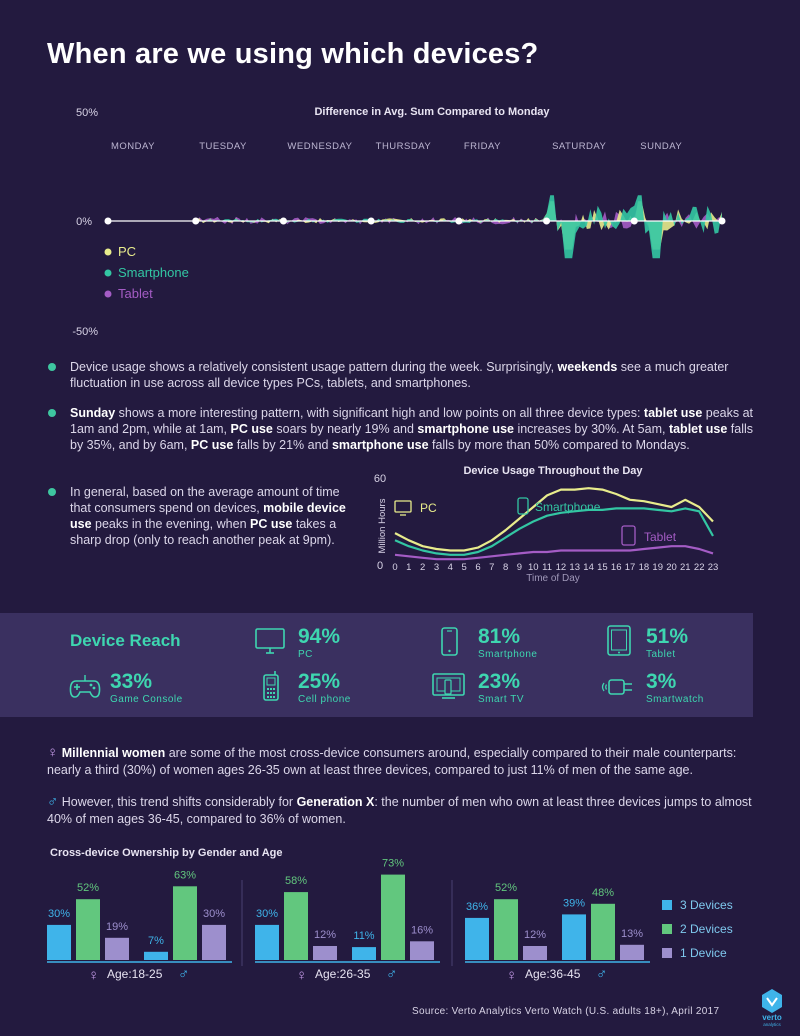 The width and height of the screenshot is (800, 1036). I want to click on usage-x-tick: 12, so click(561, 567).